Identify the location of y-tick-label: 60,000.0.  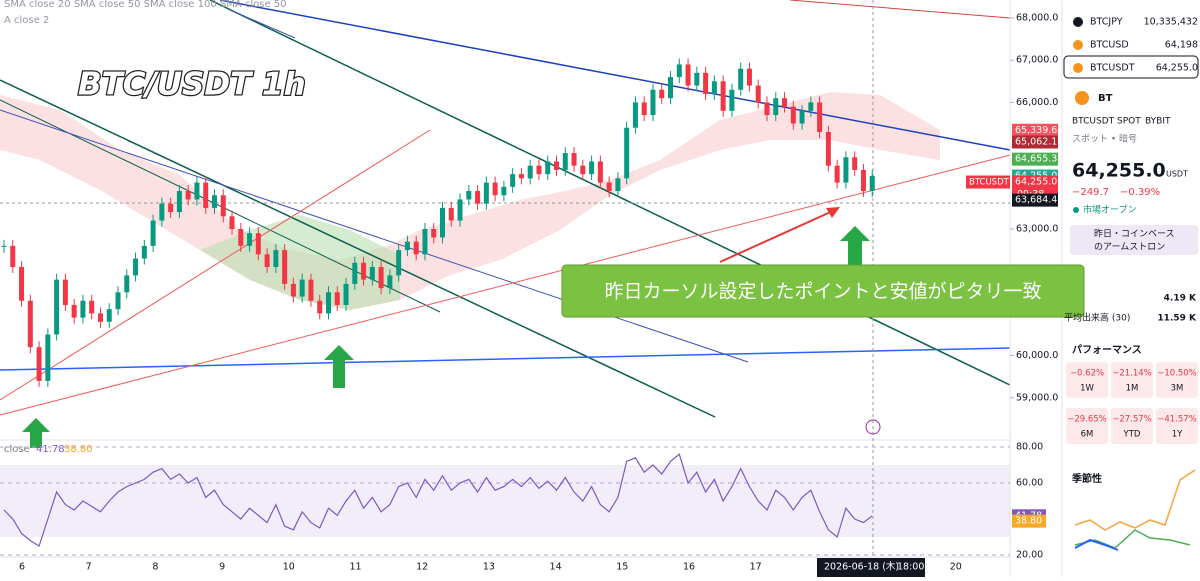
(1037, 355).